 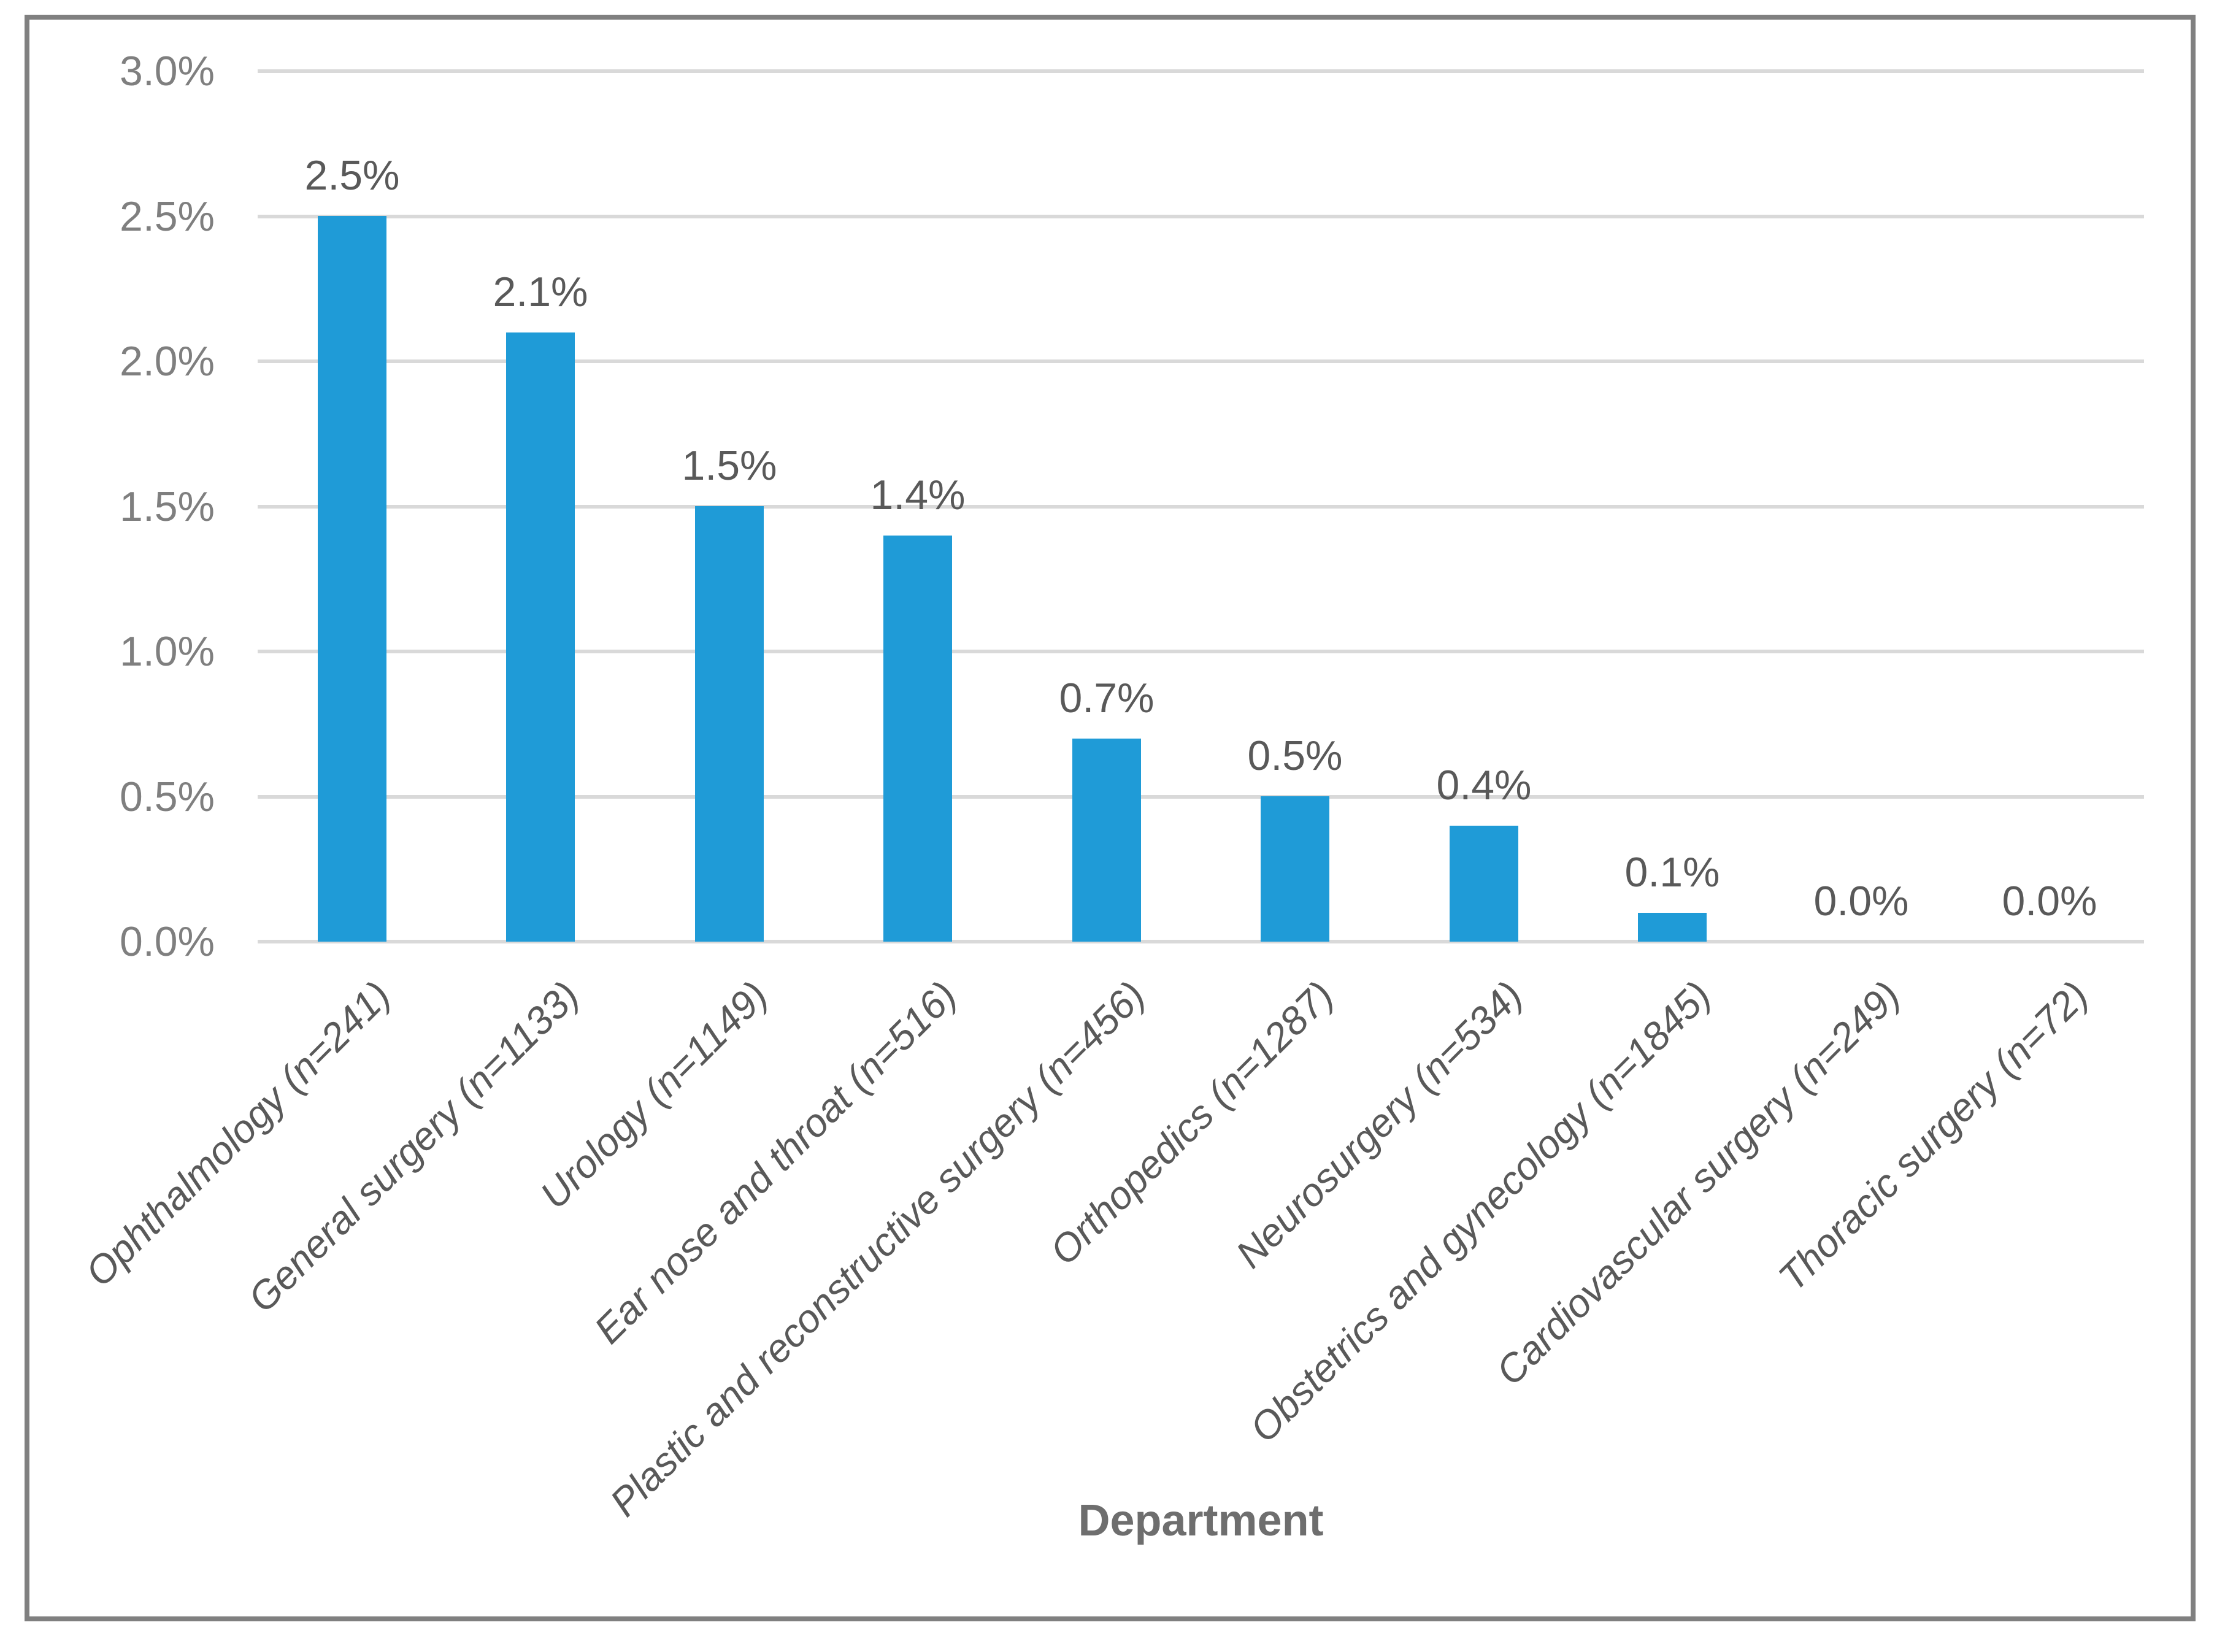 I want to click on y-axis-tick-label: 0.0%, so click(x=167, y=941).